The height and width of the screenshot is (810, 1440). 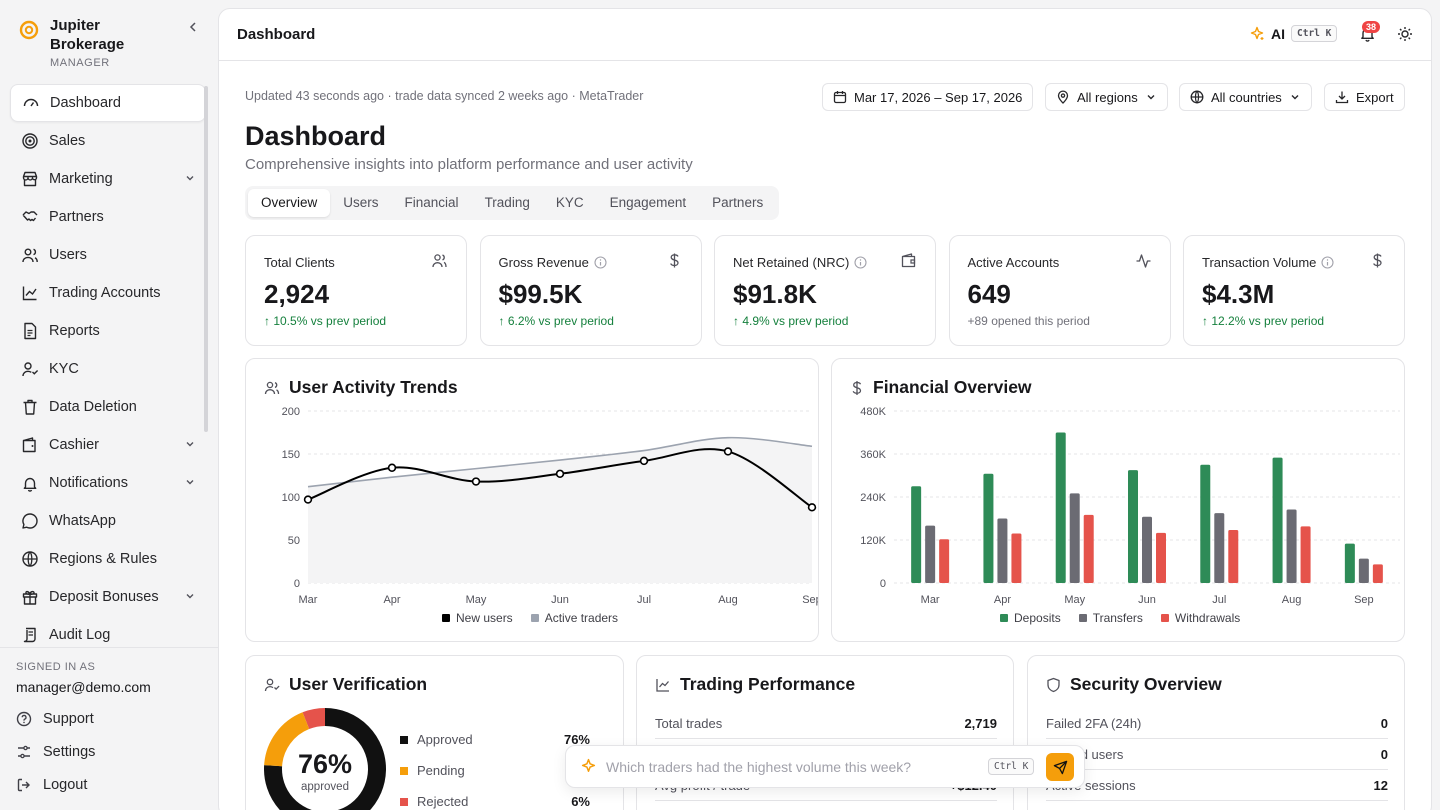 What do you see at coordinates (190, 482) in the screenshot?
I see `chevron-down-icon` at bounding box center [190, 482].